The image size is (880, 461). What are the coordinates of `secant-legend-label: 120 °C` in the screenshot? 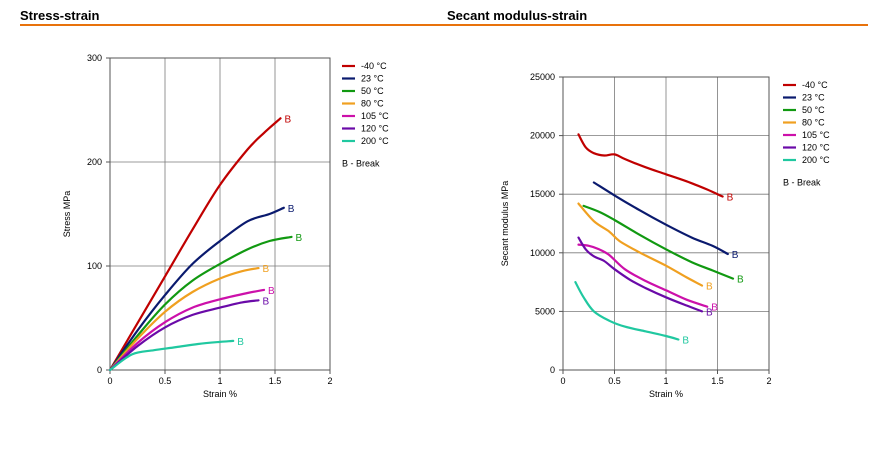 It's located at (816, 148).